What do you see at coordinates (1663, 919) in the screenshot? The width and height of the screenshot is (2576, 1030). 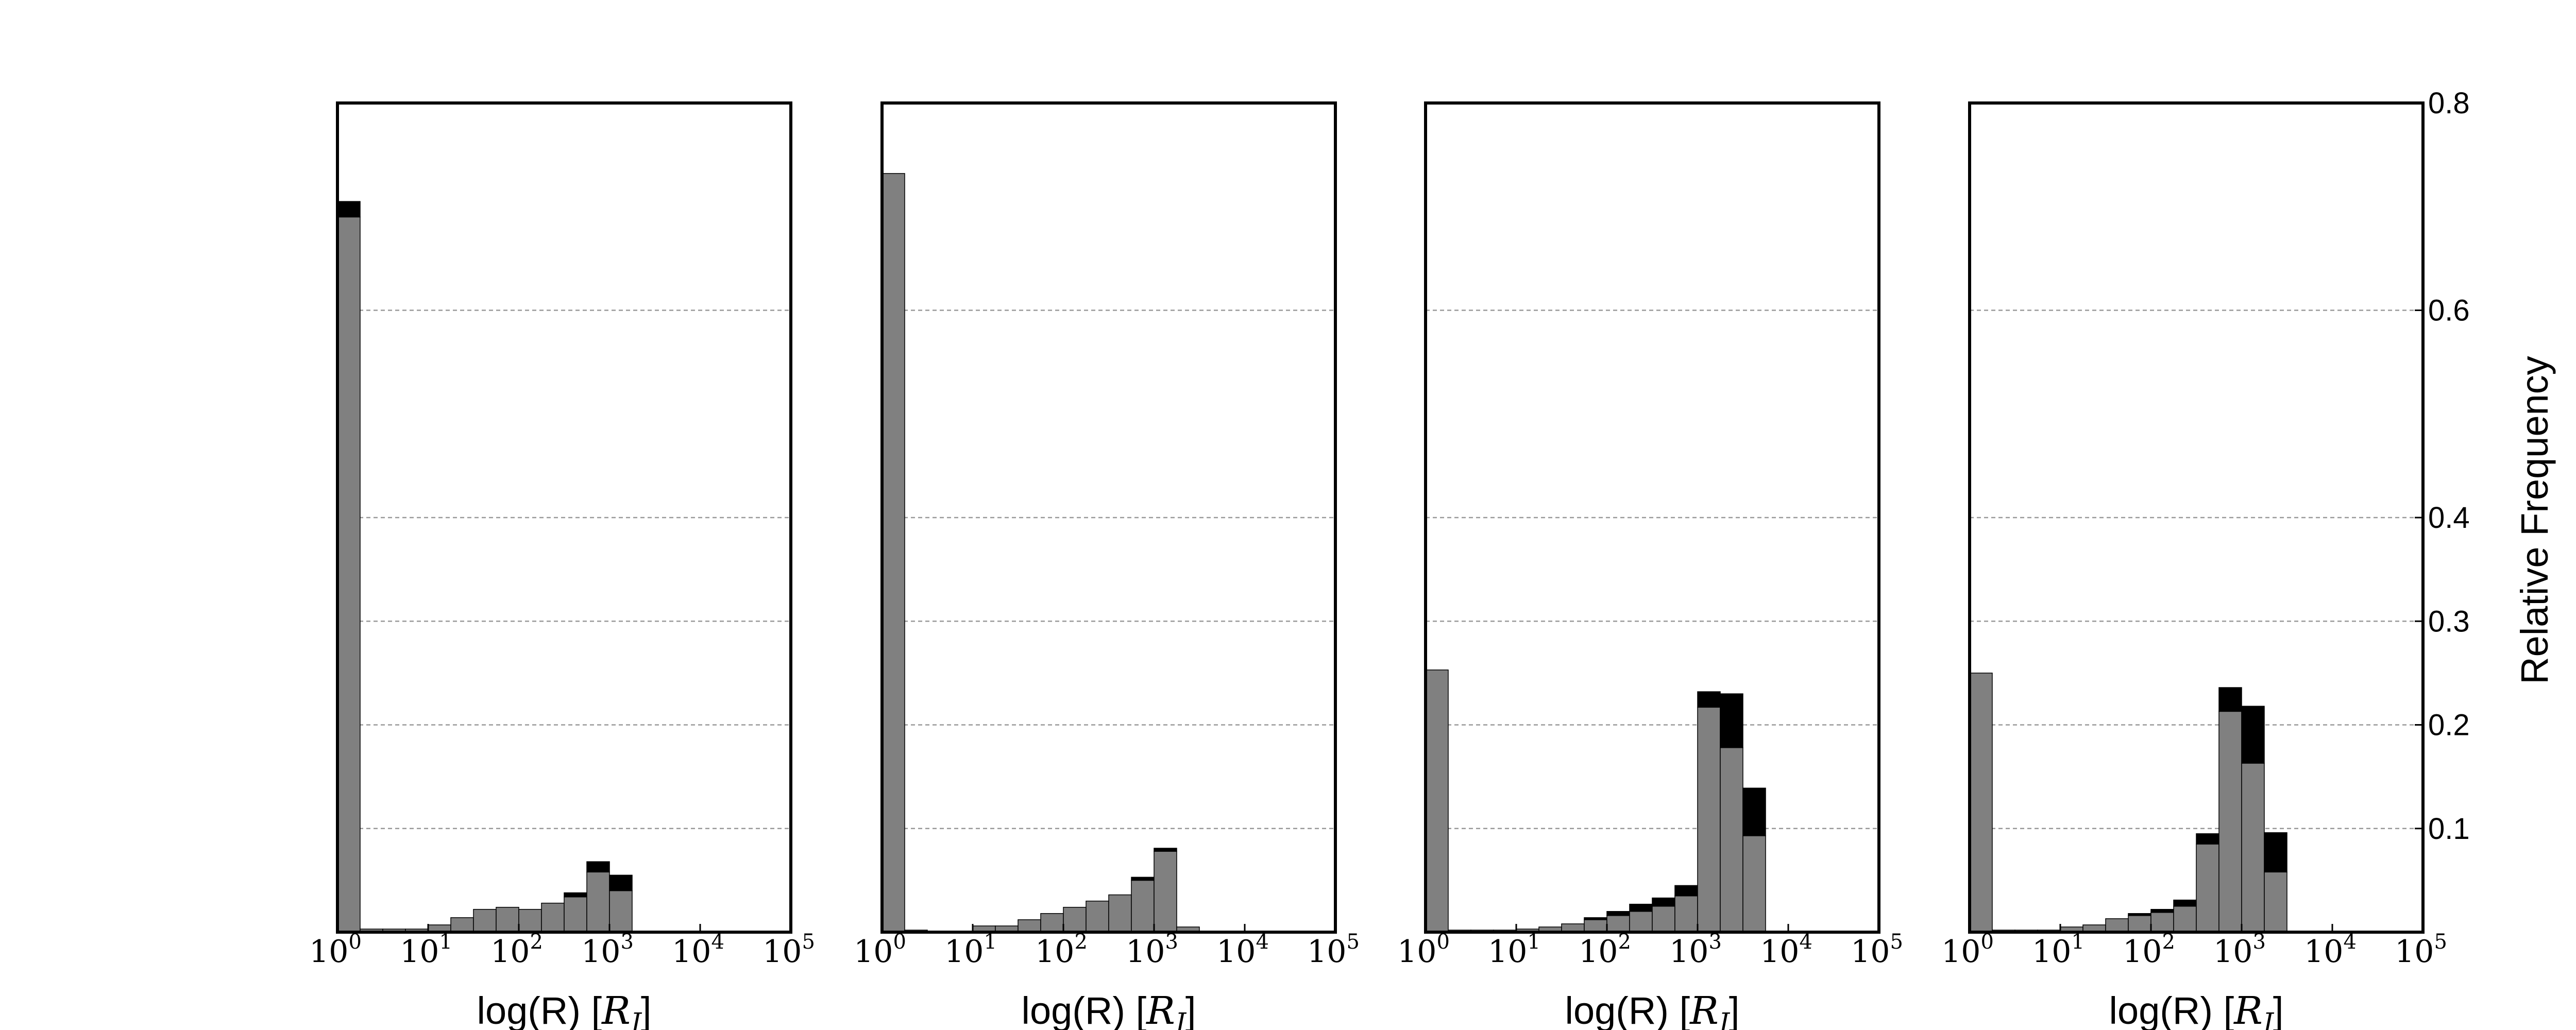 I see `bar-lower-p2-b10` at bounding box center [1663, 919].